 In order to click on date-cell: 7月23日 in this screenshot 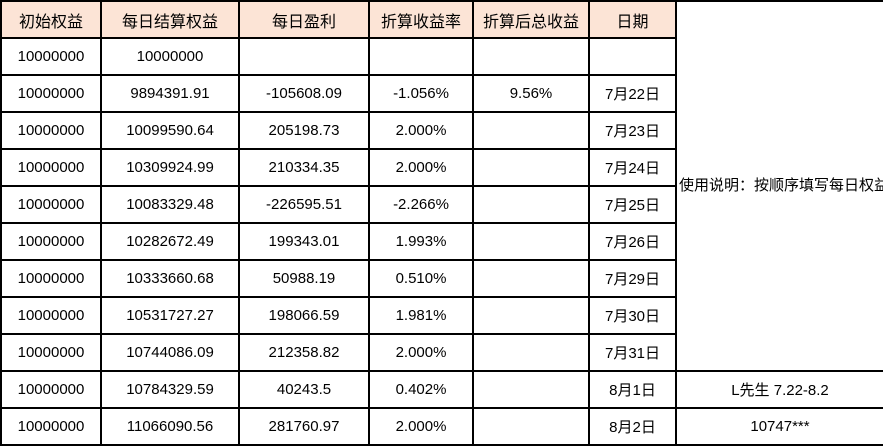, I will do `click(632, 130)`.